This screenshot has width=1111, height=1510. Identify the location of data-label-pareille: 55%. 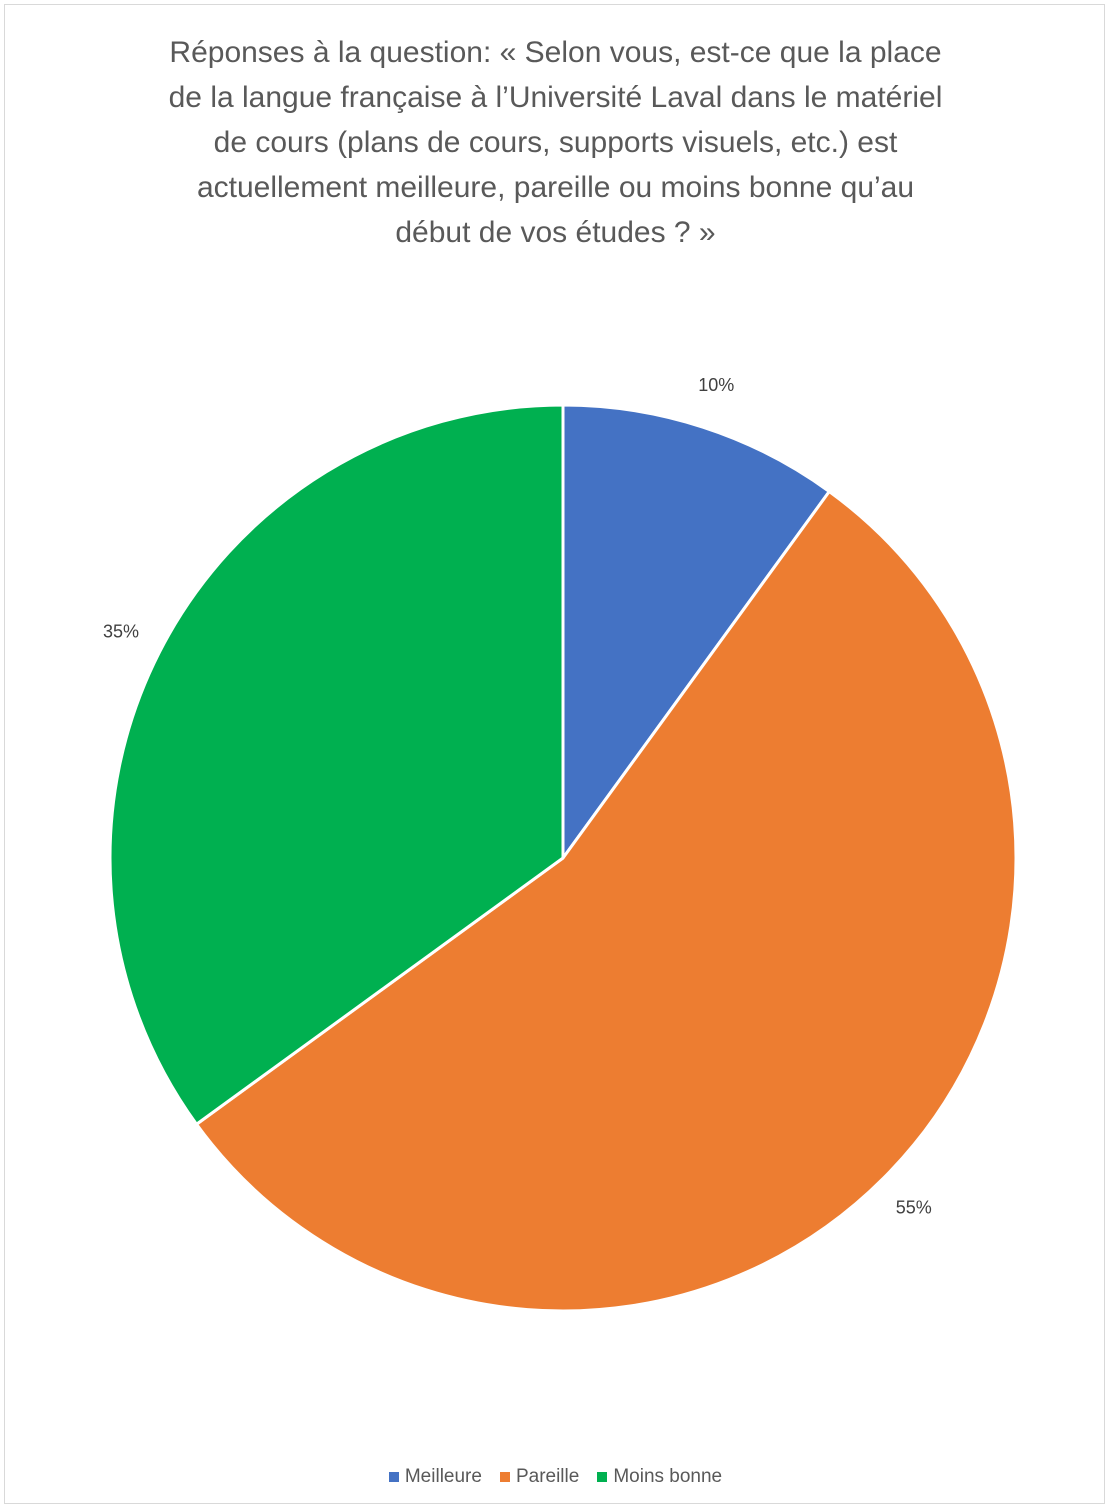
(914, 1207).